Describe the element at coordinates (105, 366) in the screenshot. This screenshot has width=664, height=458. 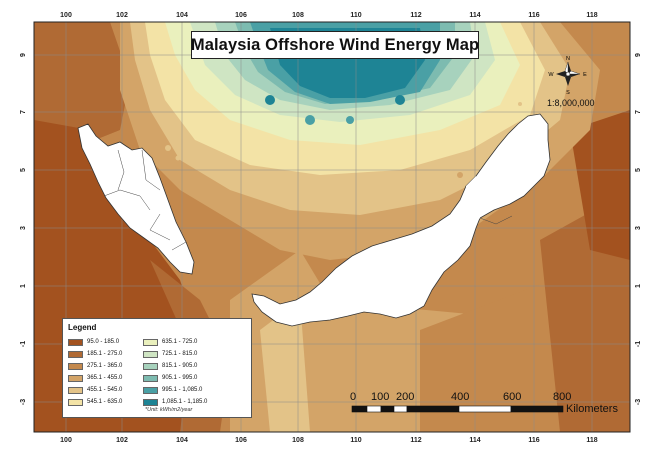
I see `legend-label: 275.1 - 365.0` at that location.